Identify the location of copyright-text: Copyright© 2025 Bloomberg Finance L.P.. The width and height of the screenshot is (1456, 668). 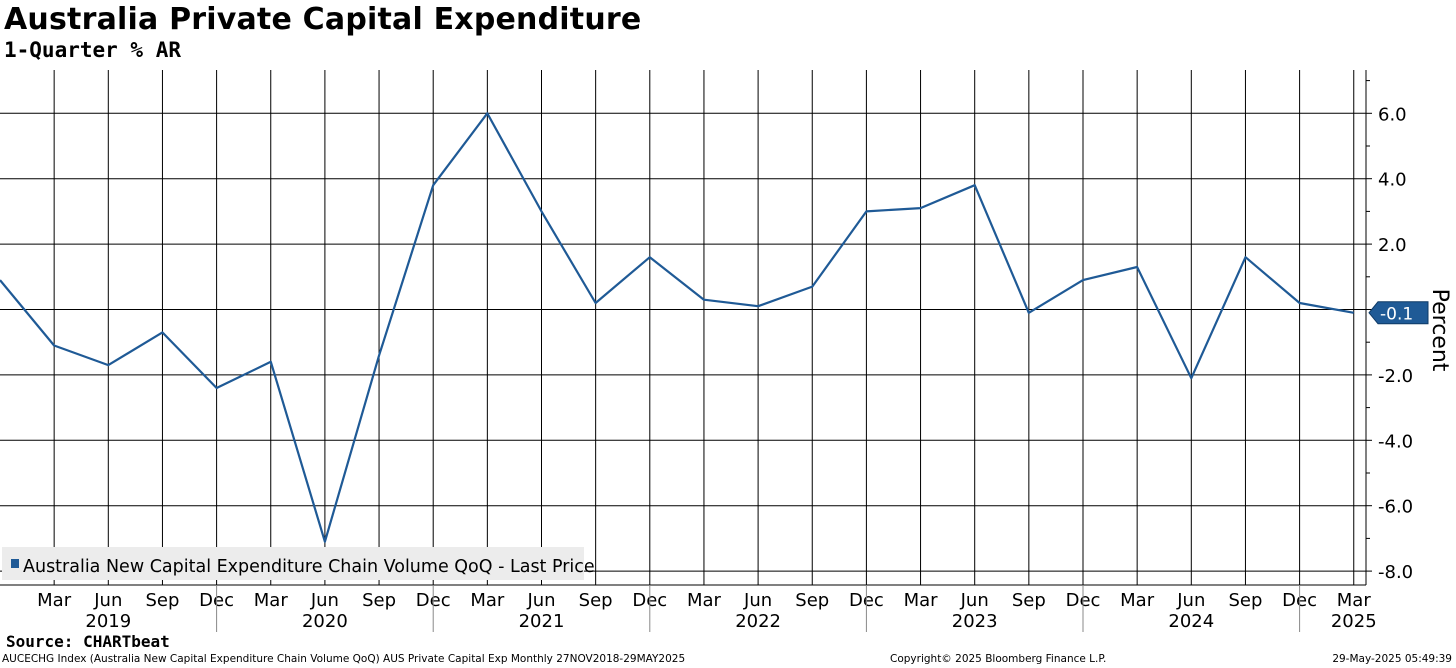
(998, 659).